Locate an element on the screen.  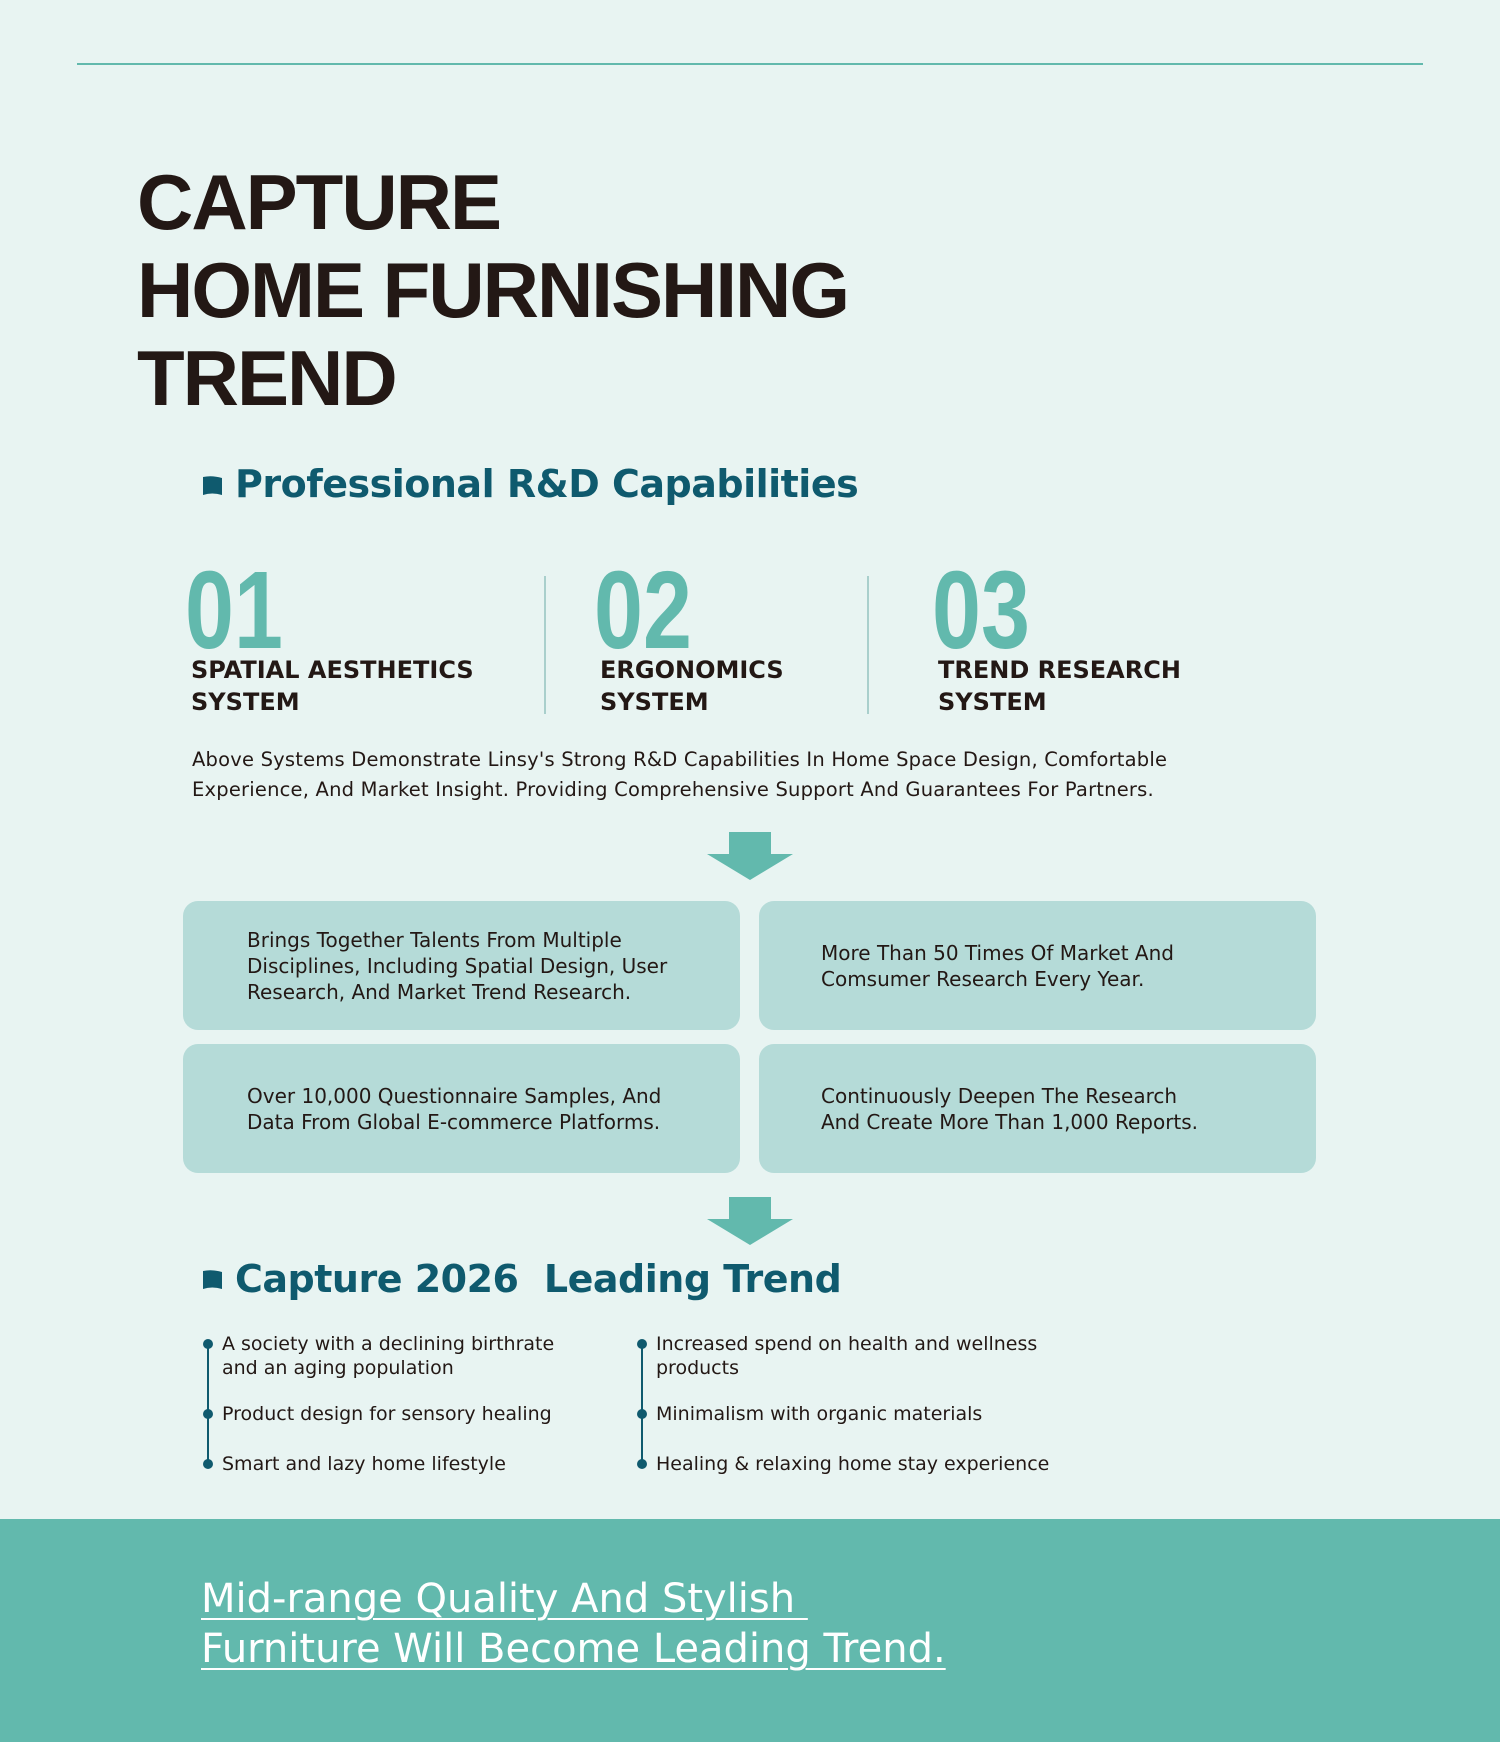
card-text: Data From Global E-commerce Platforms. is located at coordinates (454, 1121).